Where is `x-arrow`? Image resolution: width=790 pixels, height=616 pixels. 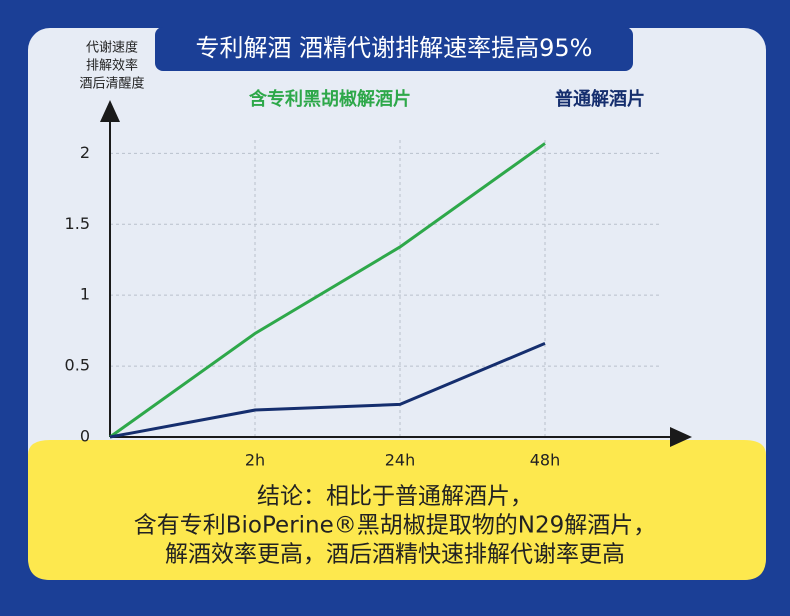
x-arrow is located at coordinates (681, 437).